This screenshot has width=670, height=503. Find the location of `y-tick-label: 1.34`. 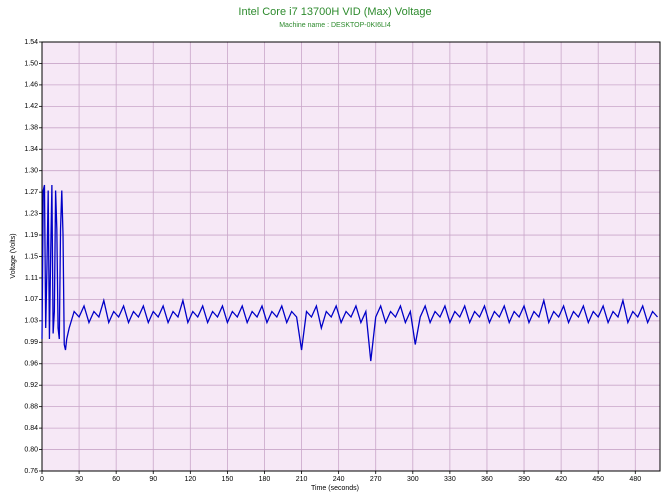

y-tick-label: 1.34 is located at coordinates (31, 149).